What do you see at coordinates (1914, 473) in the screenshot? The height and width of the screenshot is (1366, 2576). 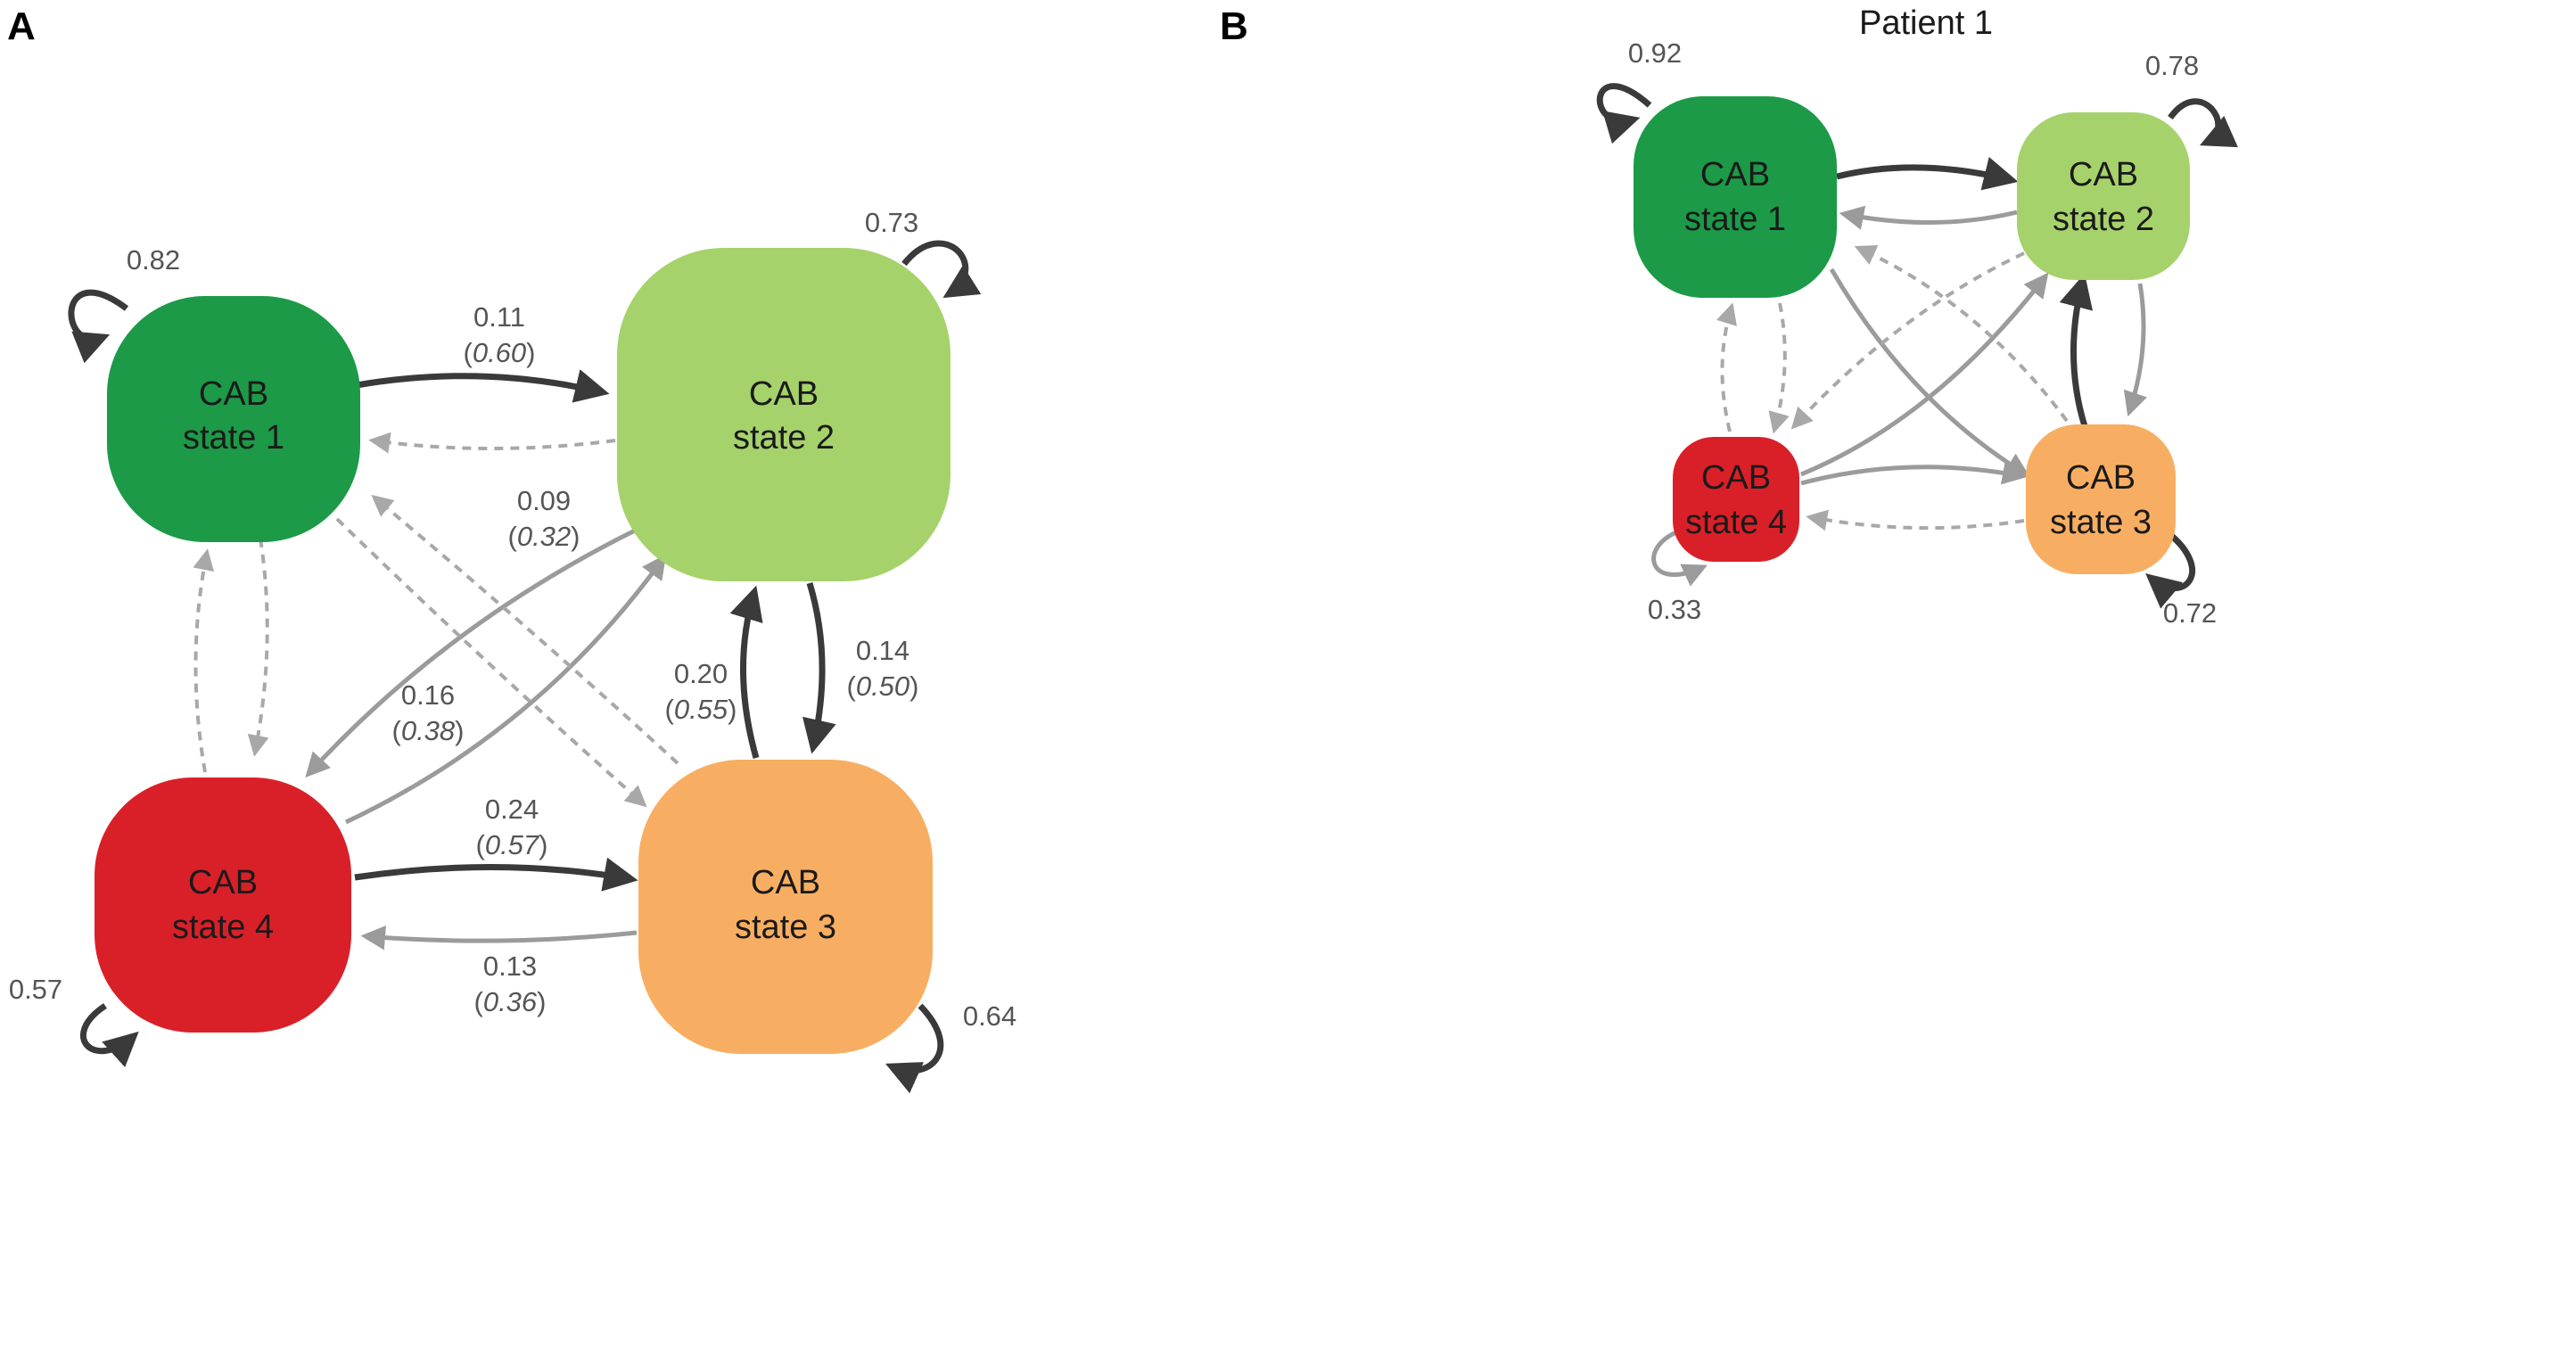 I see `edge-b-s4-s3` at bounding box center [1914, 473].